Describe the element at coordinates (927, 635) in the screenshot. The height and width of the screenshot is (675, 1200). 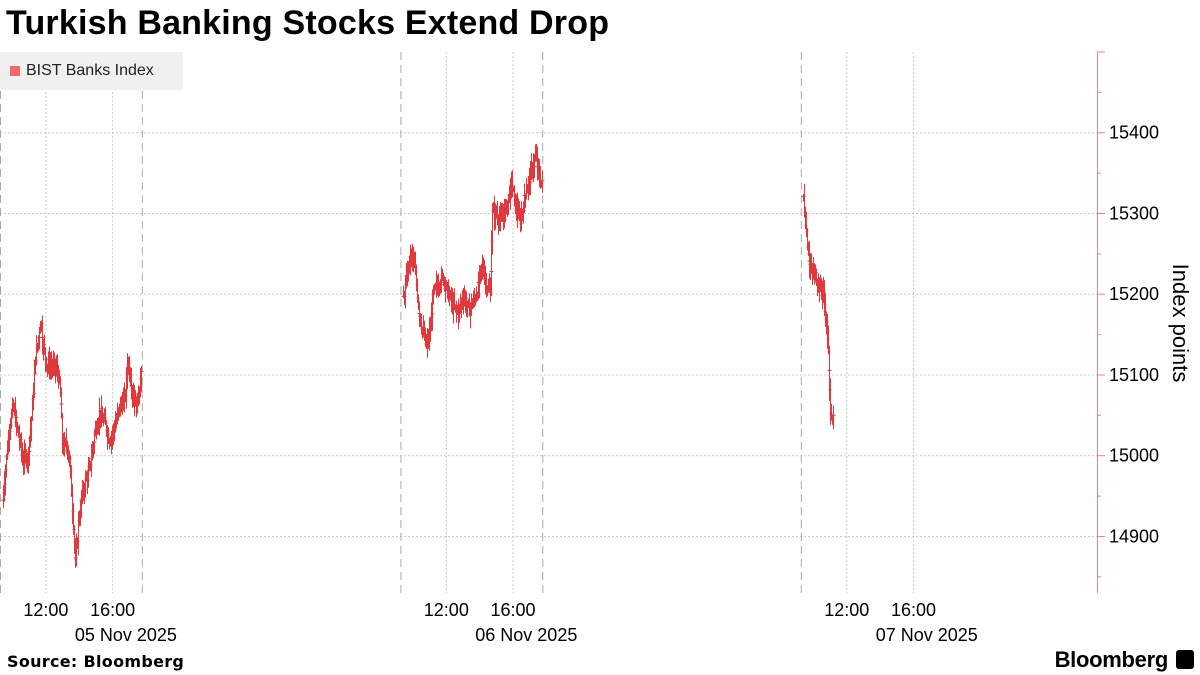
I see `x-day-label-2: 07 Nov 2025` at that location.